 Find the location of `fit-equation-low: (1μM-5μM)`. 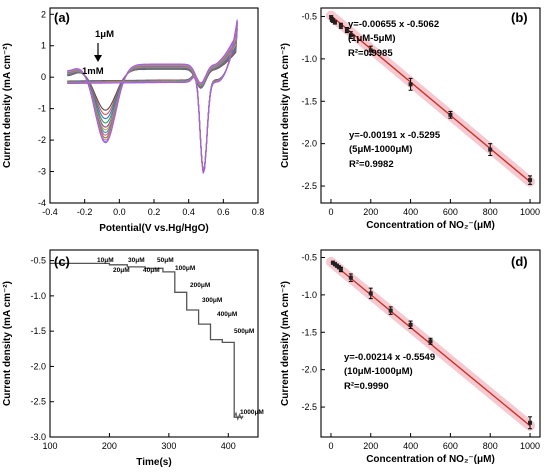

fit-equation-low: (1μM-5μM) is located at coordinates (372, 38).